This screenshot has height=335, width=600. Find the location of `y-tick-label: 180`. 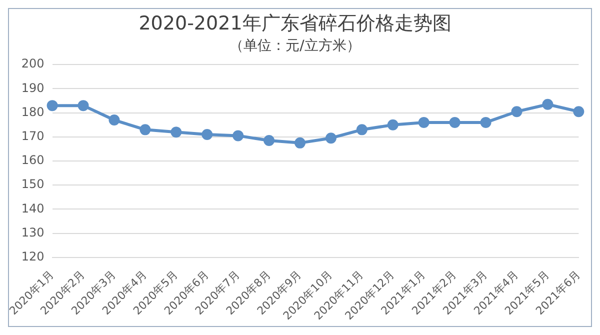

y-tick-label: 180 is located at coordinates (32, 111).